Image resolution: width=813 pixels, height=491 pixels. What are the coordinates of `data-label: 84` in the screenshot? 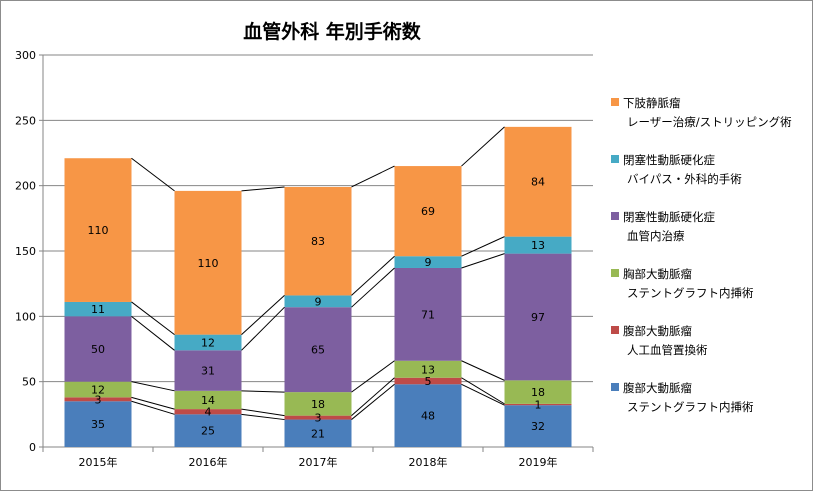 It's located at (538, 182).